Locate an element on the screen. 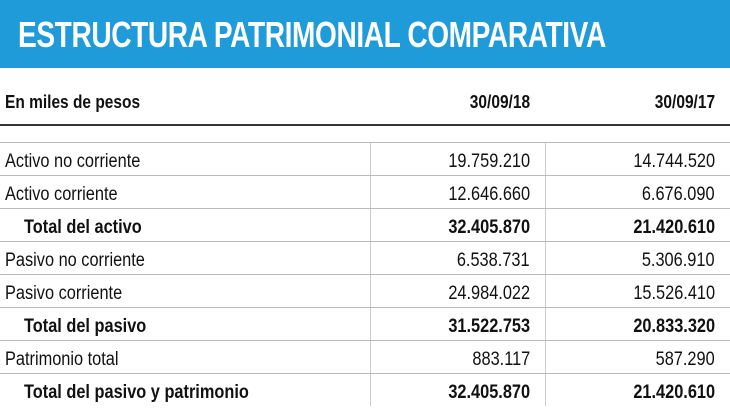  table-cell: 15.526.410 is located at coordinates (667, 291).